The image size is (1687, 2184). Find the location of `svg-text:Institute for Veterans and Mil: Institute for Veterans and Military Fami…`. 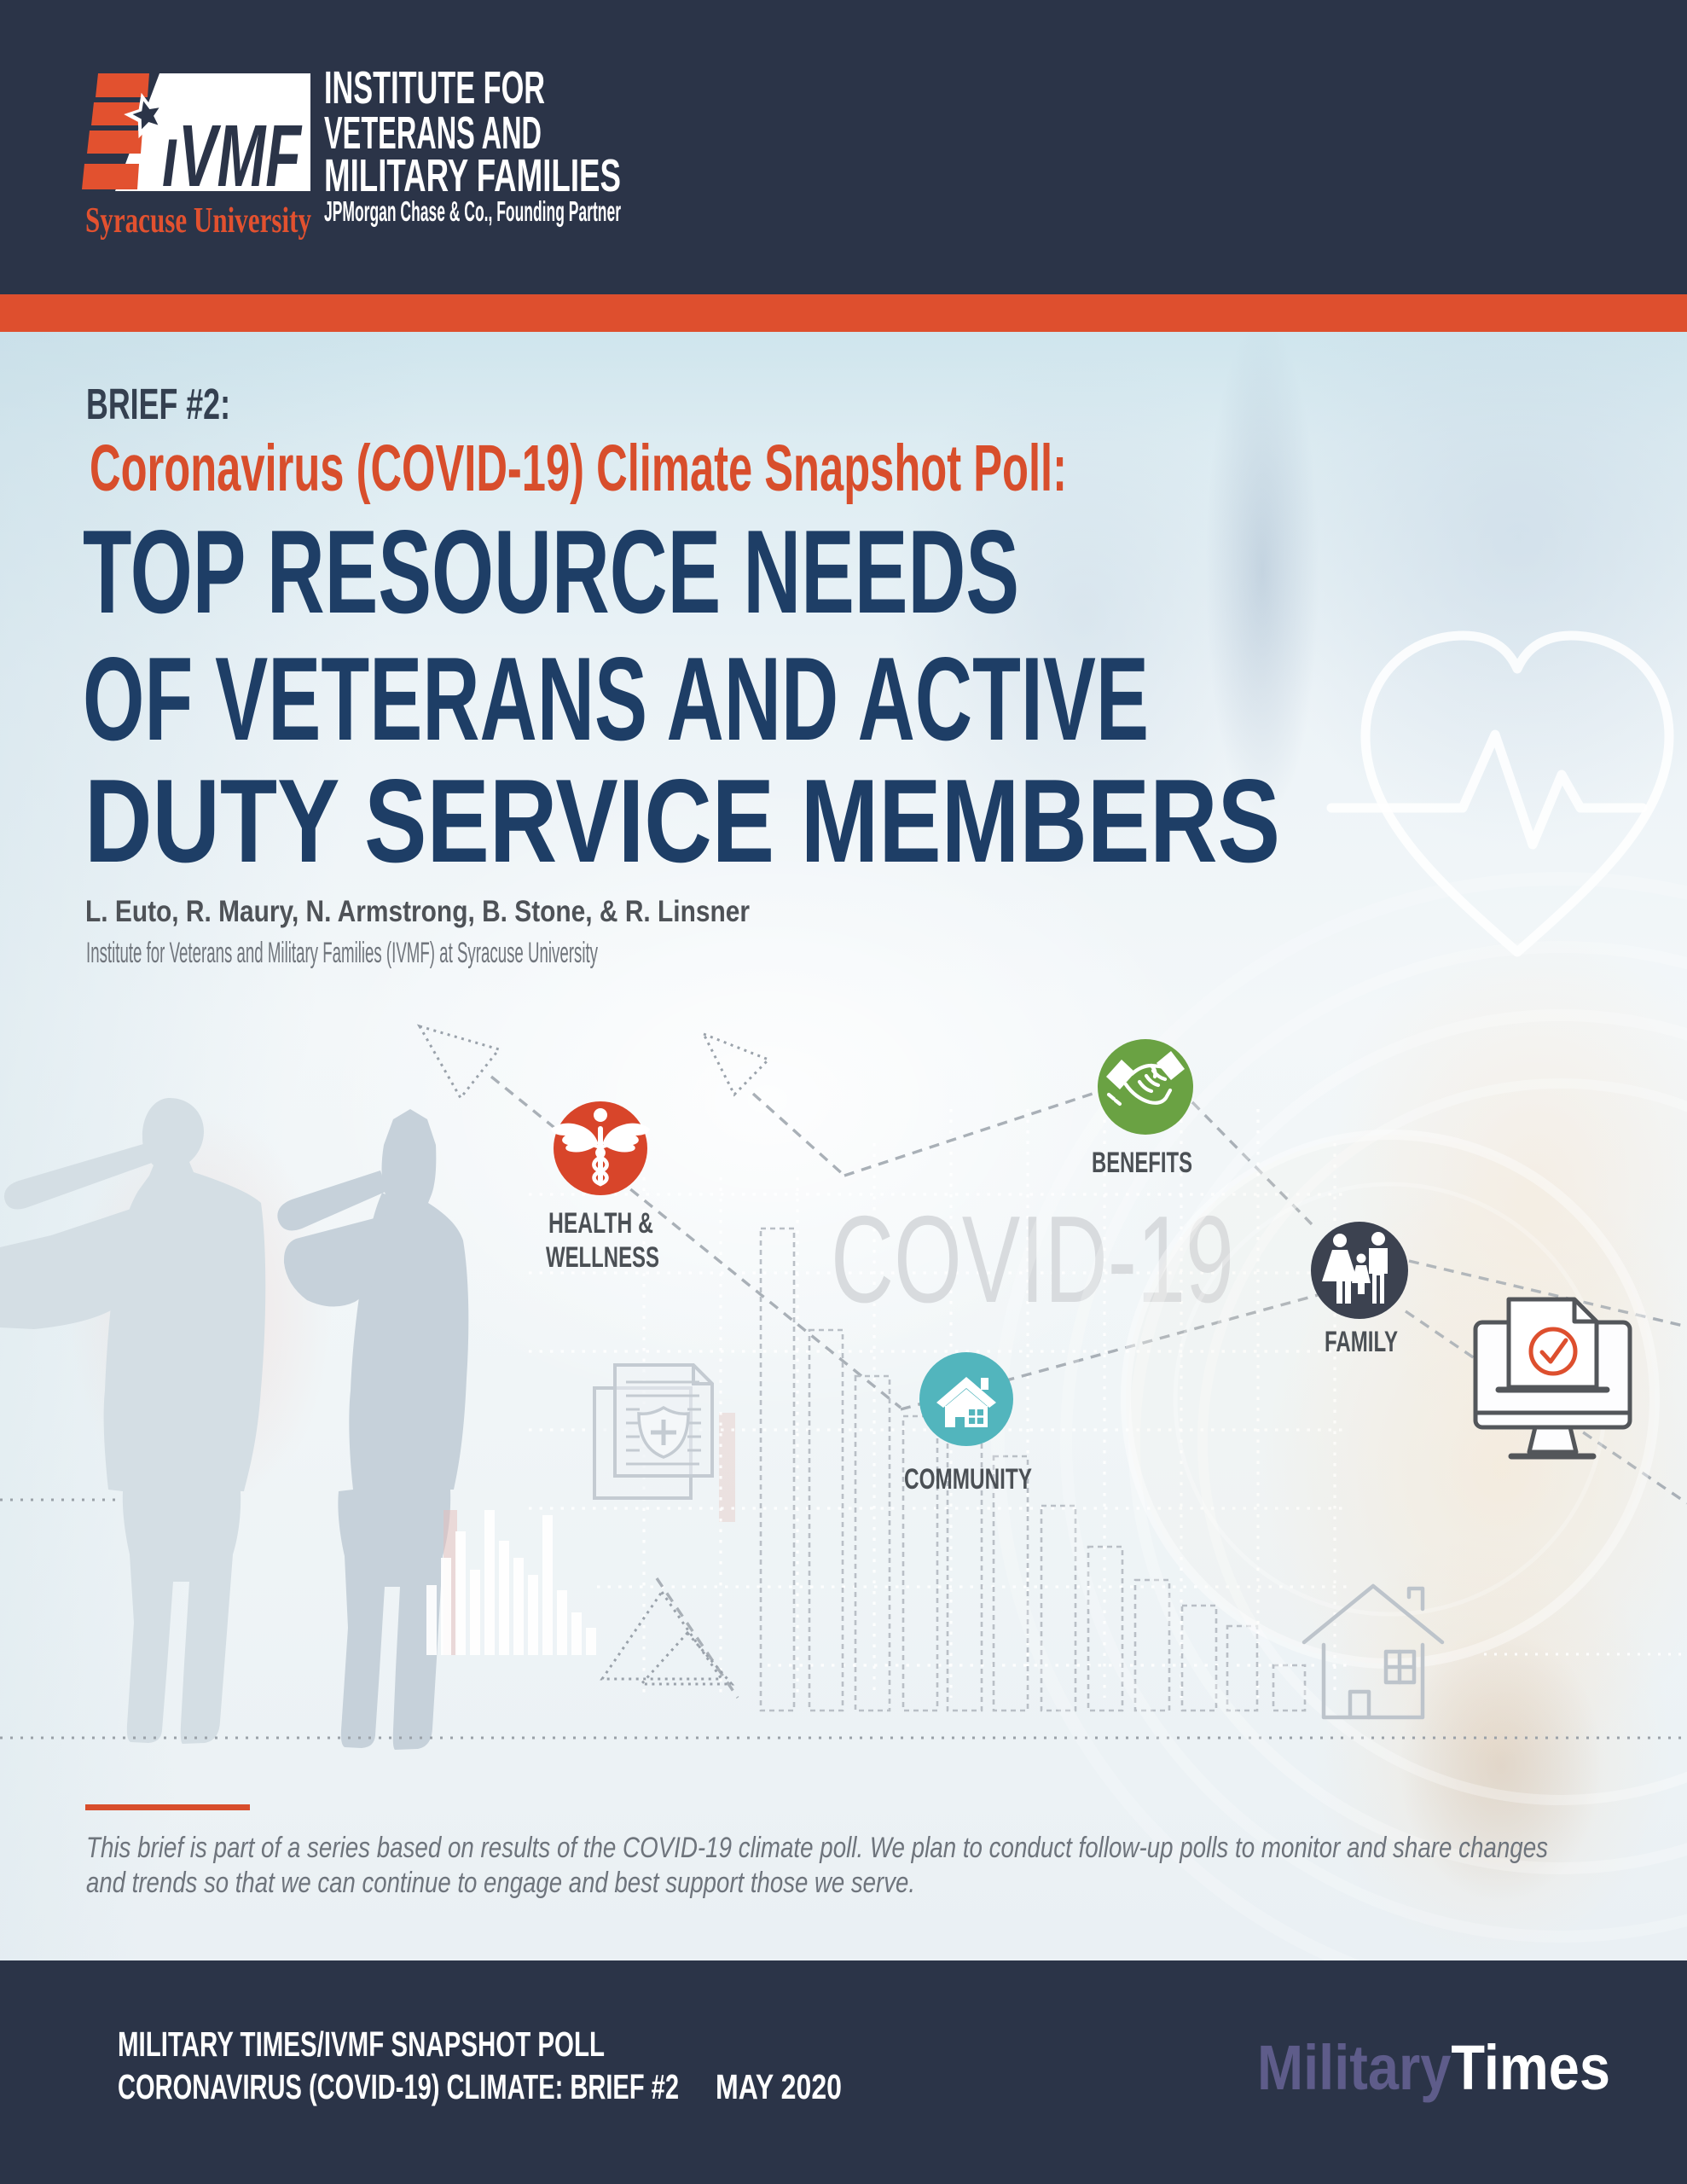

svg-text:Institute for Veterans and Mil: Institute for Veterans and Military Fami… is located at coordinates (342, 953).